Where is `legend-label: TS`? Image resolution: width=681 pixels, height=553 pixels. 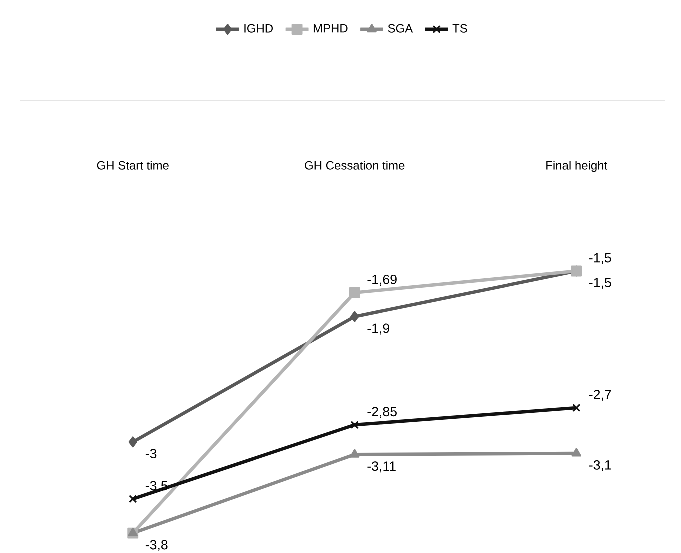 legend-label: TS is located at coordinates (460, 28).